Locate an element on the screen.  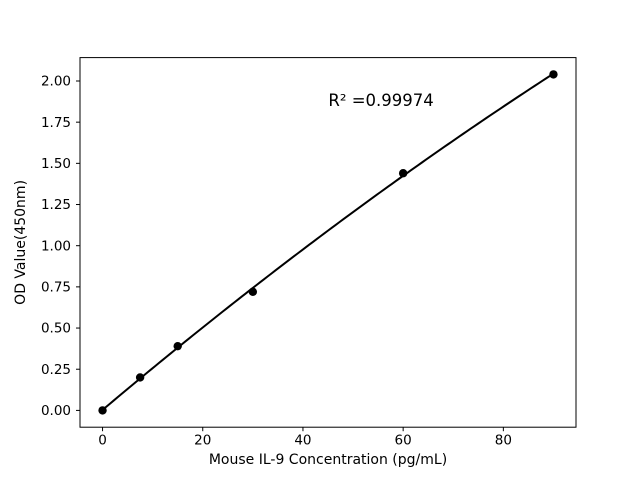
r-squared-annotation: R² =0.99974 is located at coordinates (380, 100).